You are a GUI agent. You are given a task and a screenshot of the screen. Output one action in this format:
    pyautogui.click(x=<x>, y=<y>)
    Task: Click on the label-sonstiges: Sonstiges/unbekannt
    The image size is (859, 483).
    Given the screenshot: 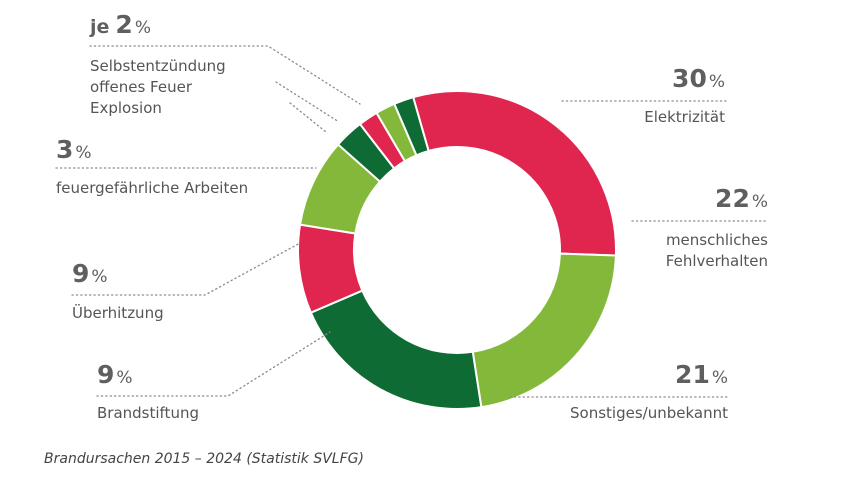 What is the action you would take?
    pyautogui.click(x=649, y=413)
    